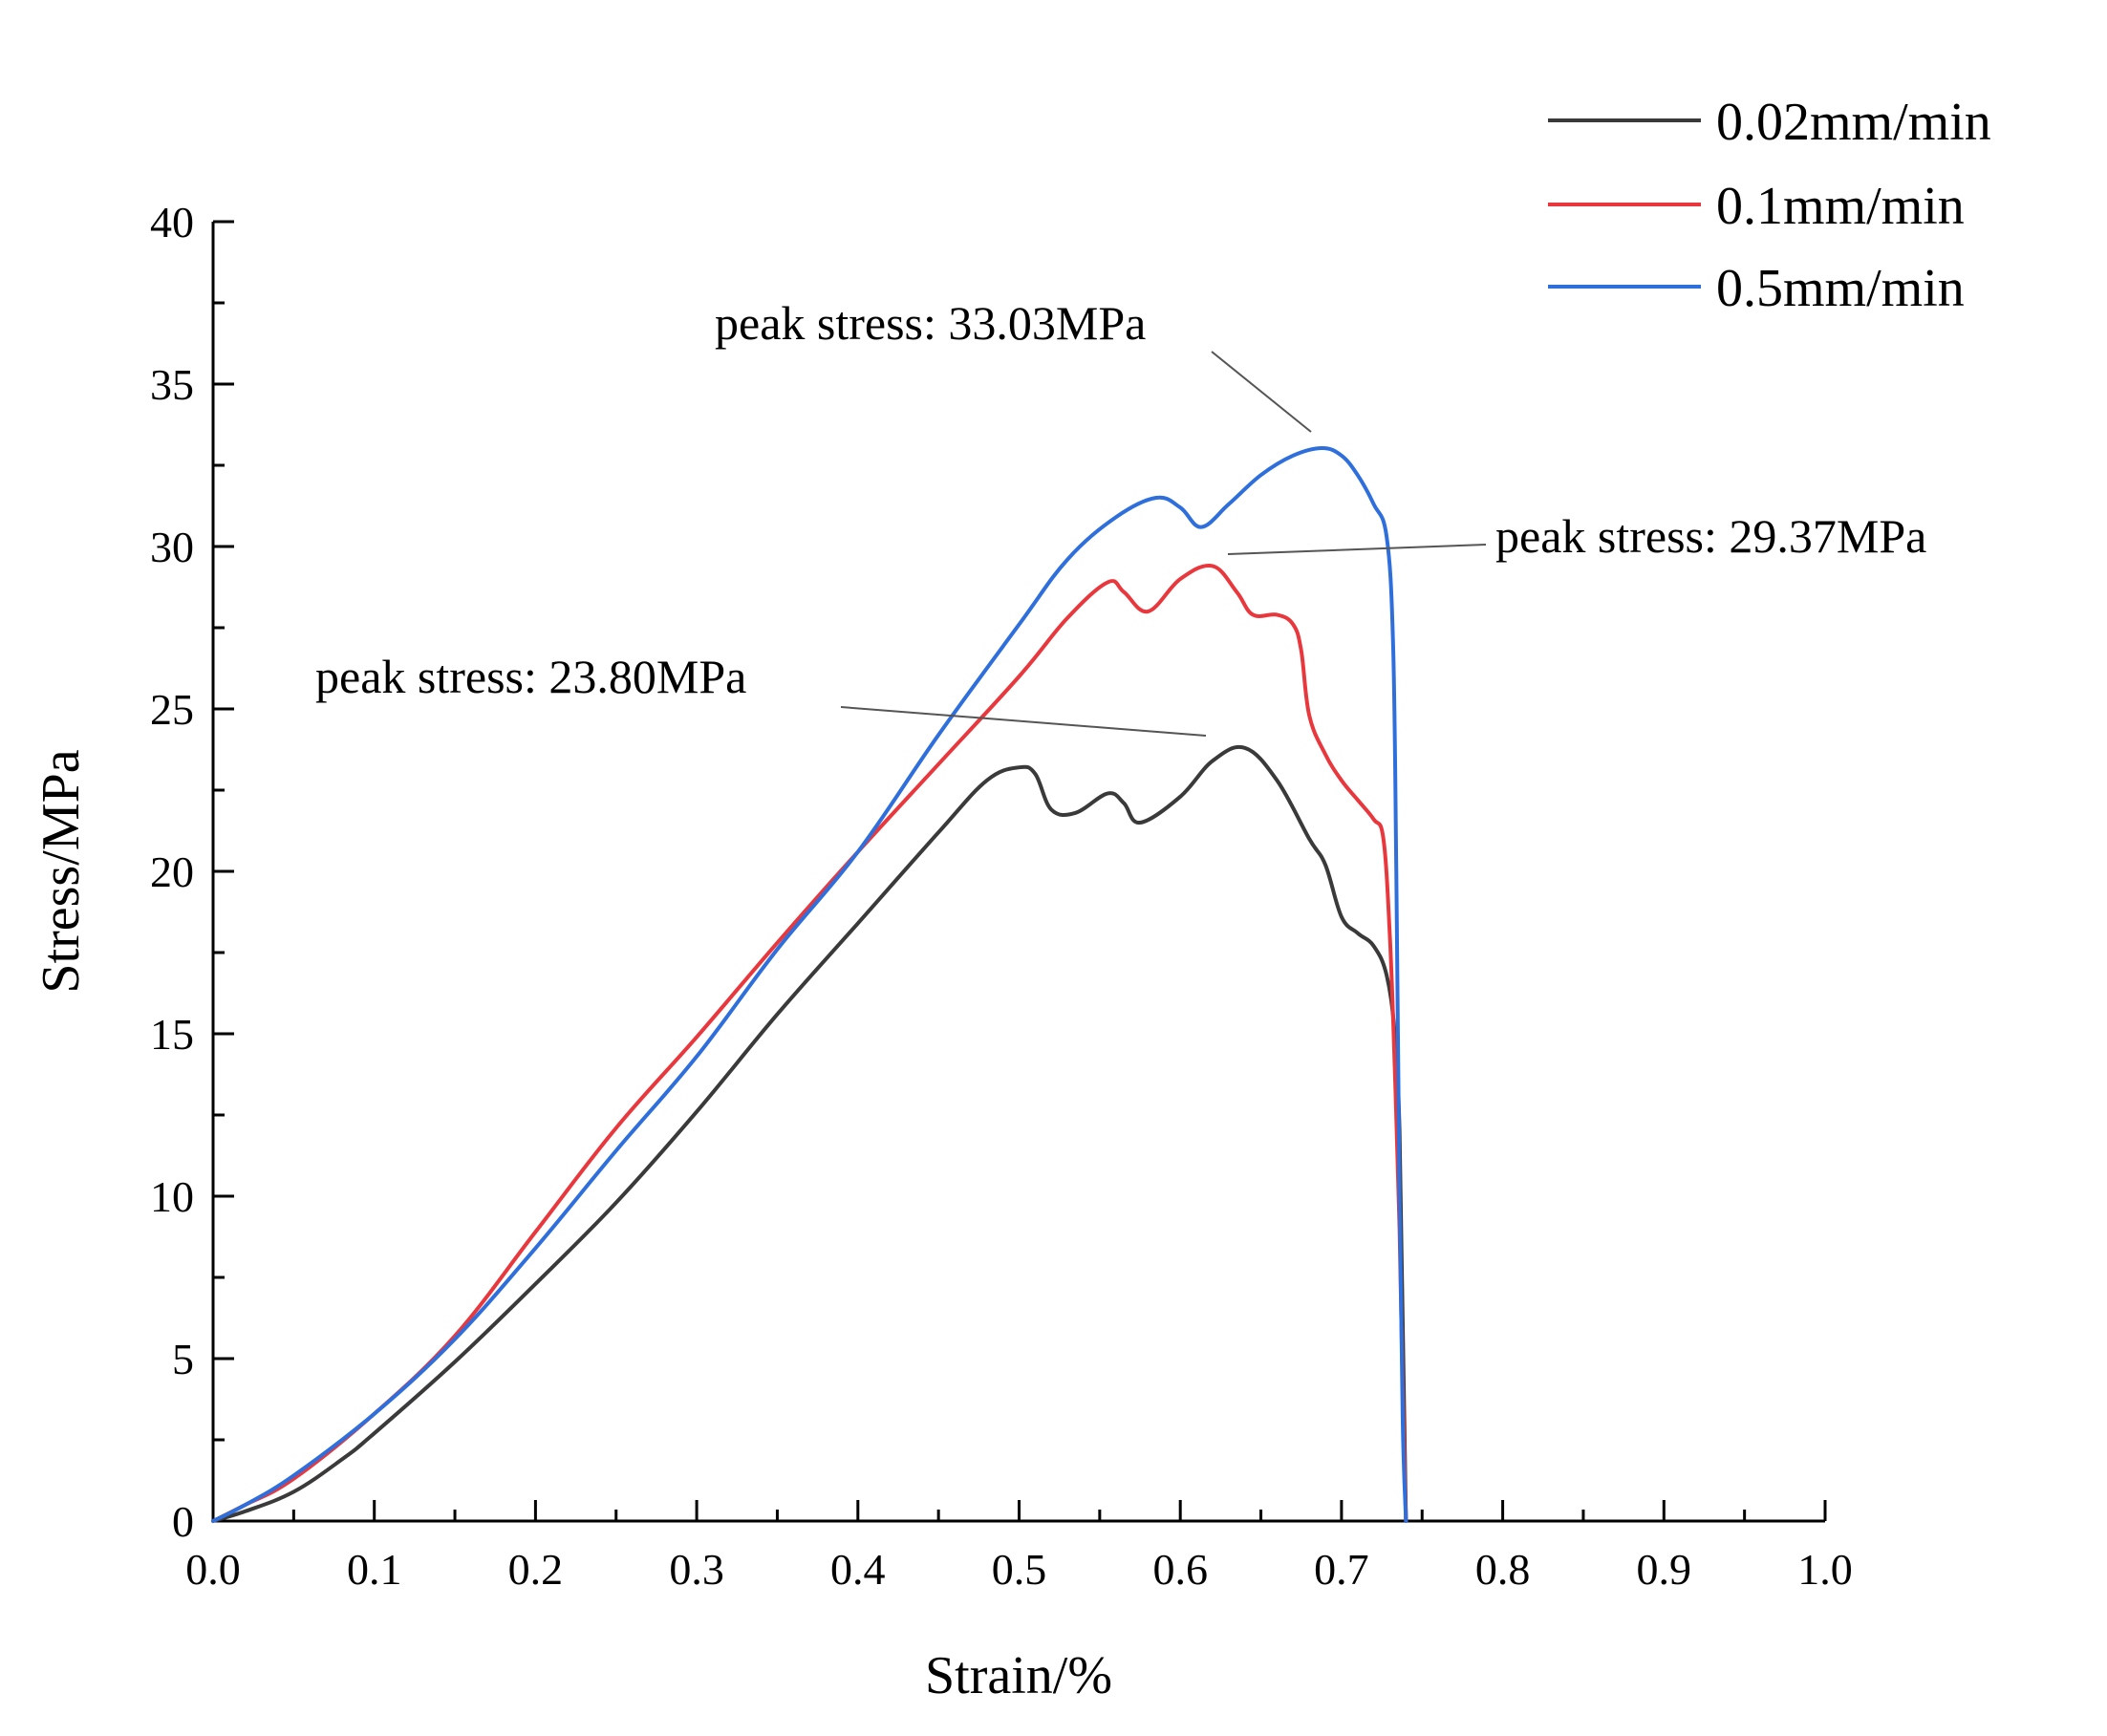 The image size is (2107, 1736). What do you see at coordinates (1825, 1569) in the screenshot?
I see `x-tick-label-1.0: 1.0` at bounding box center [1825, 1569].